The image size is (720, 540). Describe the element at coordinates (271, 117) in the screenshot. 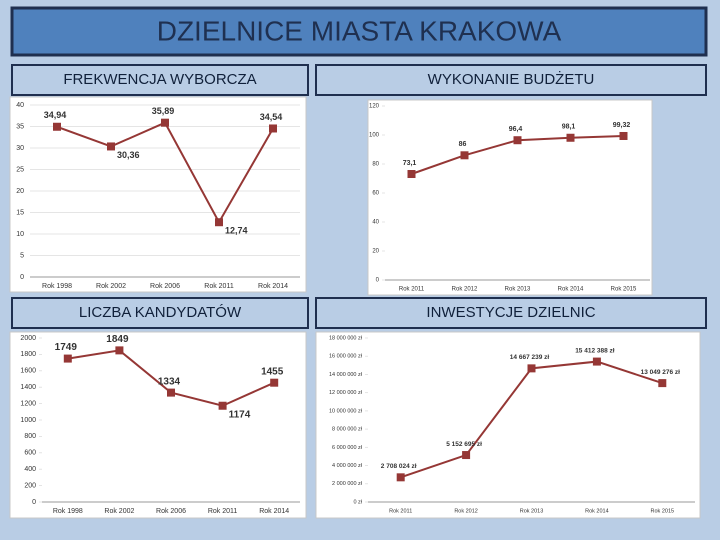

I see `data-label: 34,54` at that location.